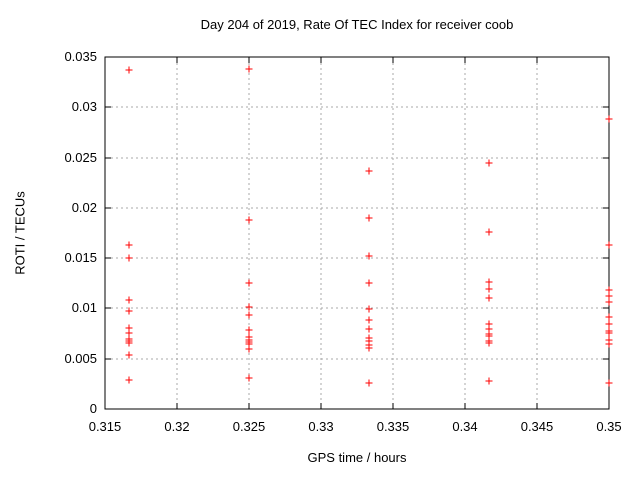  What do you see at coordinates (80, 157) in the screenshot?
I see `y-tick-label: 0.025` at bounding box center [80, 157].